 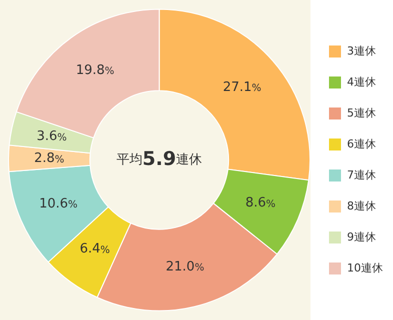 I want to click on legend-label: 9連休, so click(x=361, y=237).